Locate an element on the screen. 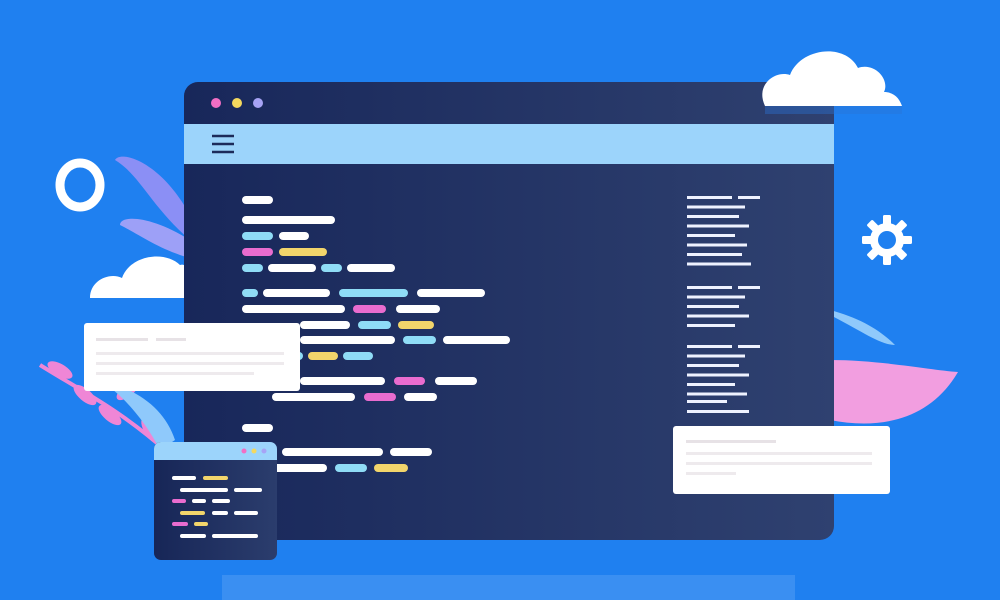 This screenshot has height=600, width=1000. hamburger-icon is located at coordinates (223, 144).